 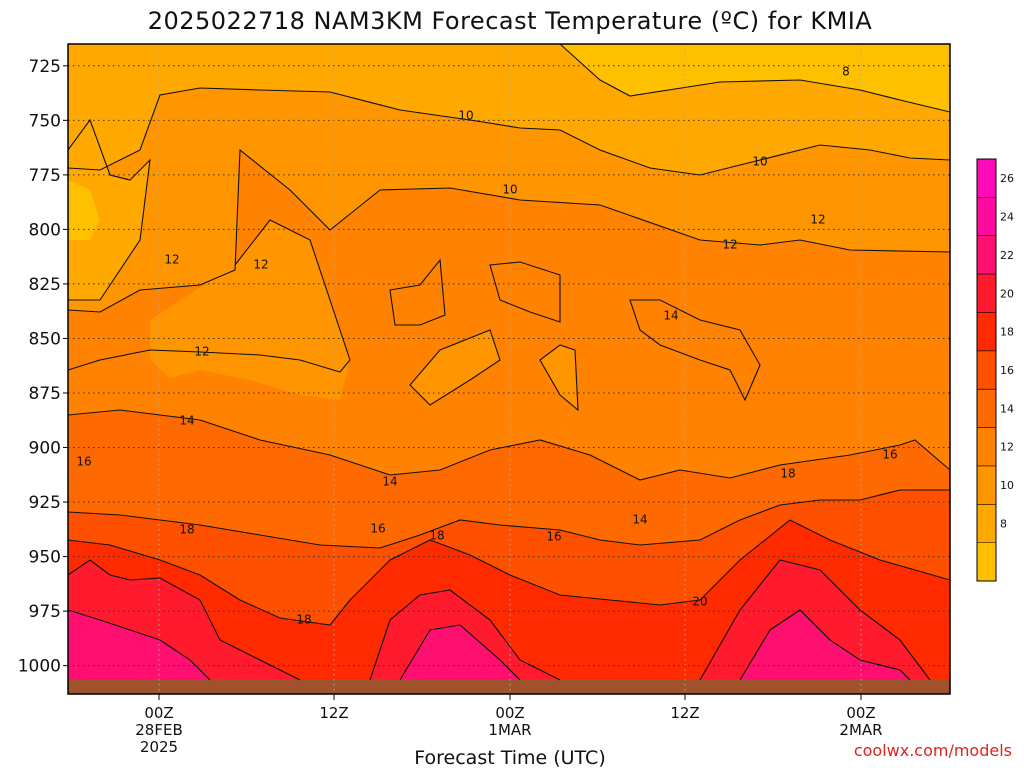 What do you see at coordinates (45, 230) in the screenshot?
I see `y-tick-label: 800` at bounding box center [45, 230].